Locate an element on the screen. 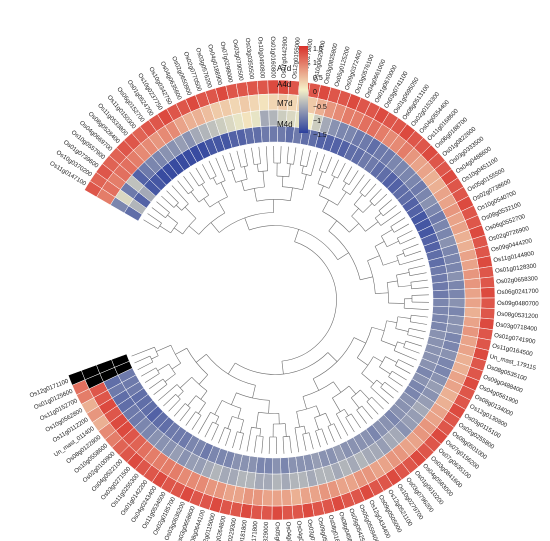 Image resolution: width=550 pixels, height=541 pixels. scale-tick-label: −0.5 is located at coordinates (320, 107).